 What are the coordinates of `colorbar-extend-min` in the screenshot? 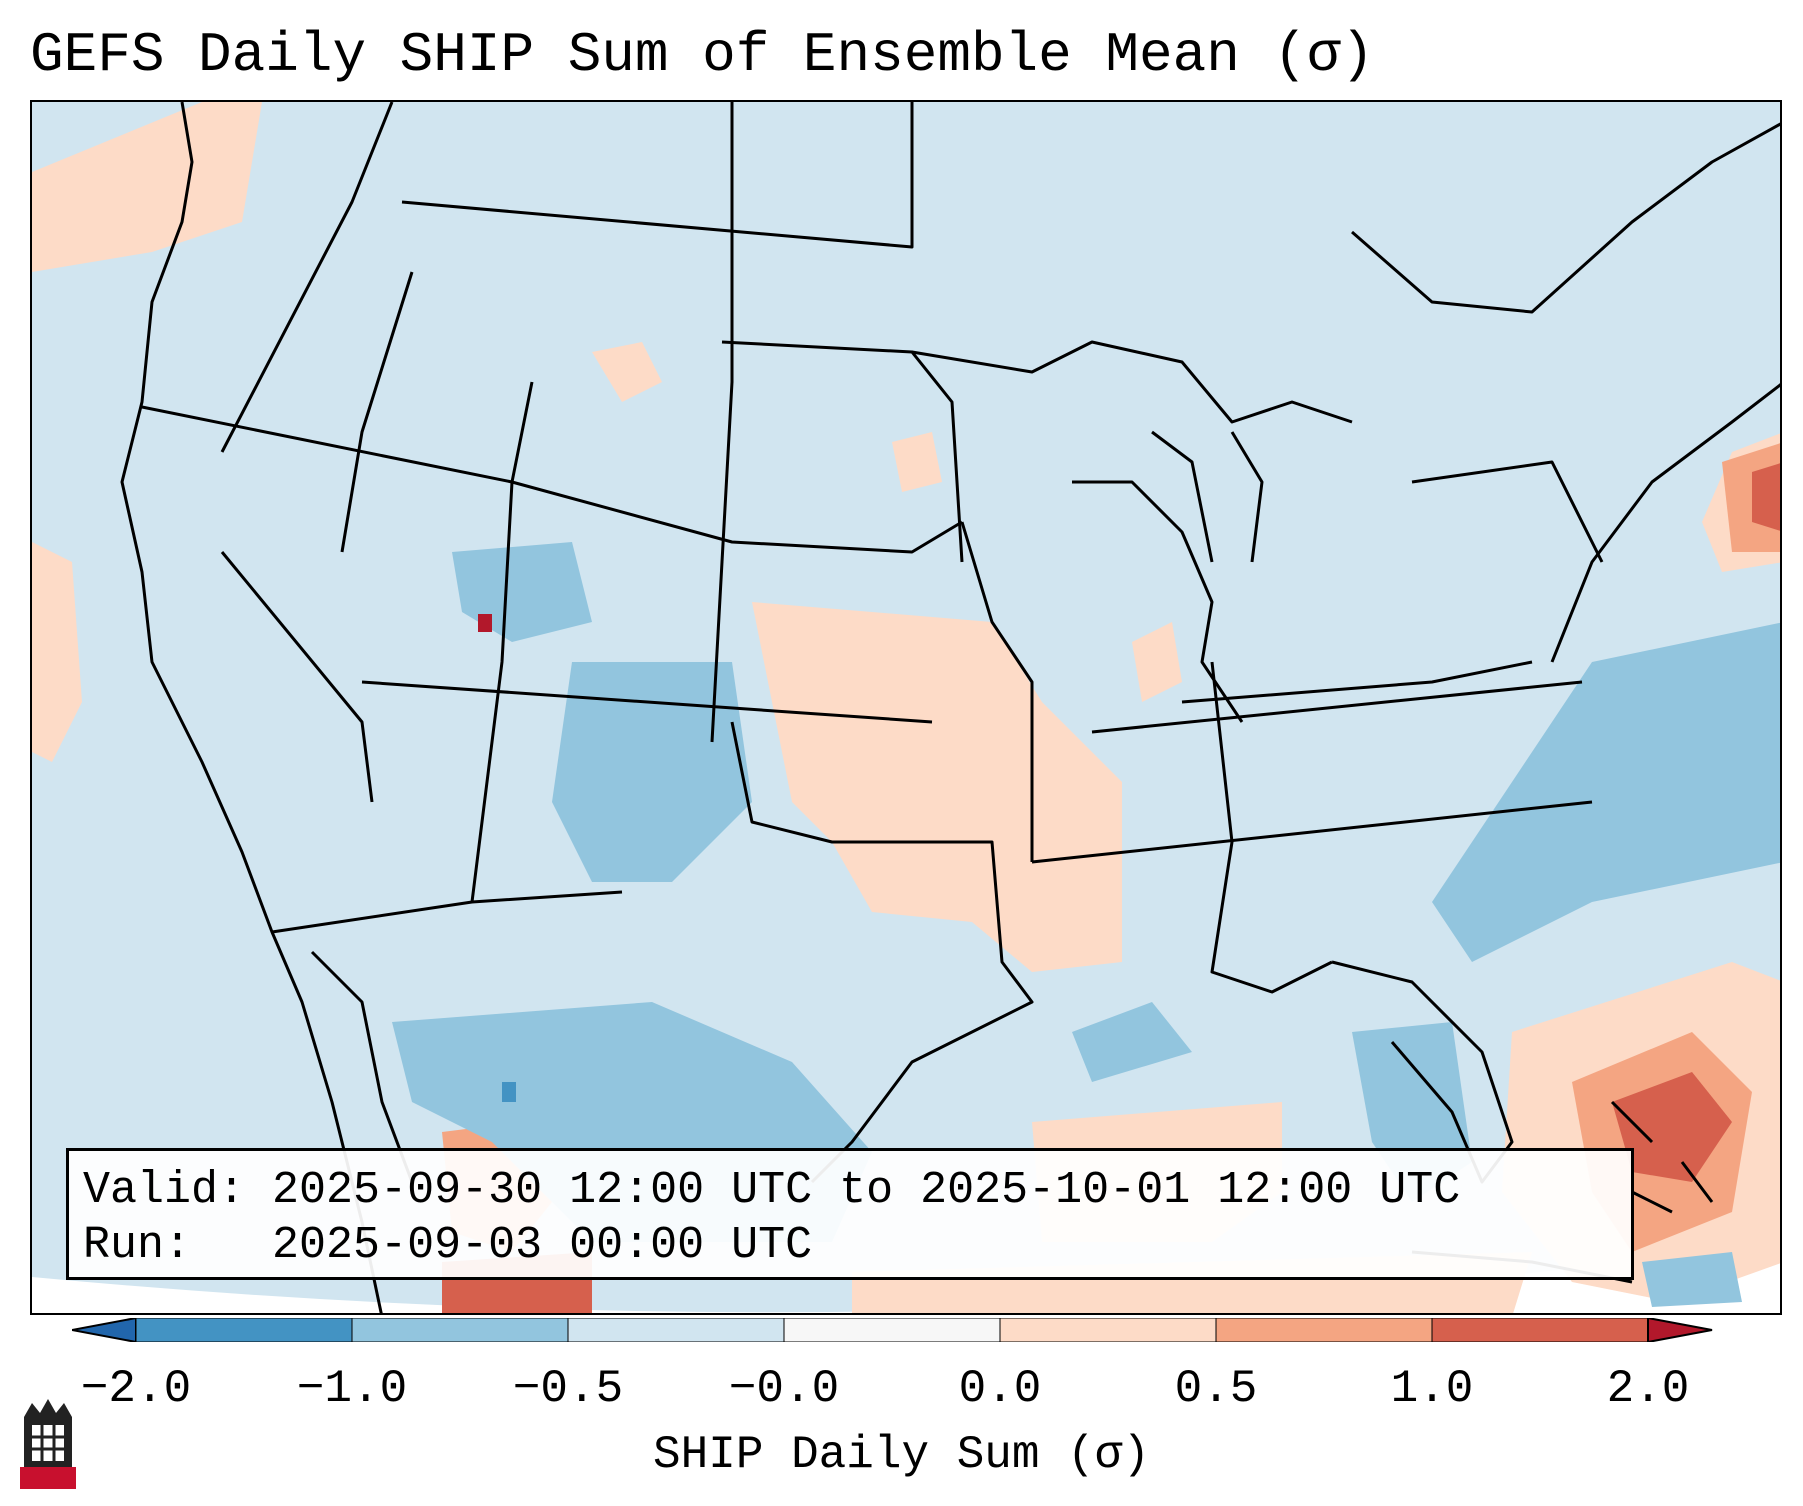 It's located at (104, 1330).